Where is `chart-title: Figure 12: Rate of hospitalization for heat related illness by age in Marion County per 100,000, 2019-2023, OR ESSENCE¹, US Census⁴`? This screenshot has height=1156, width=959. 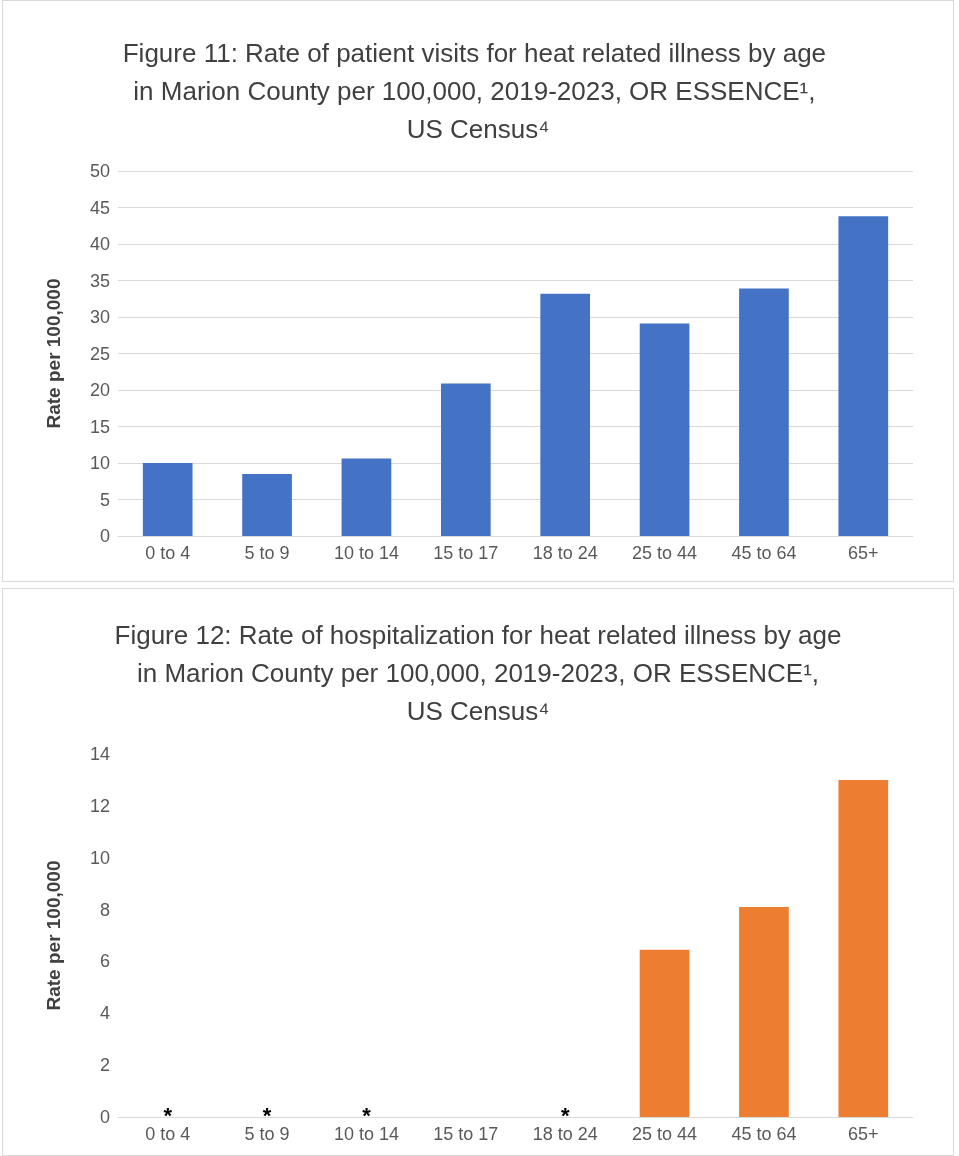
chart-title: Figure 12: Rate of hospitalization for heat related illness by age in Marion County per 100,000, 2019-2023, OR ESSENCE¹, US Census⁴ is located at coordinates (478, 673).